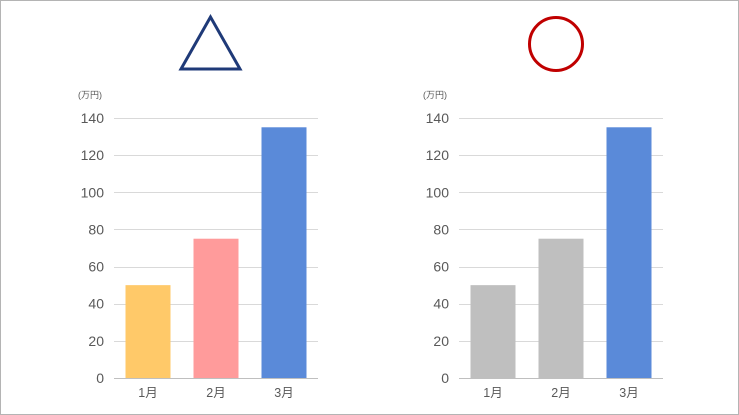 The height and width of the screenshot is (415, 739). Describe the element at coordinates (90, 95) in the screenshot. I see `left-chart-unit-label: (万円)` at that location.